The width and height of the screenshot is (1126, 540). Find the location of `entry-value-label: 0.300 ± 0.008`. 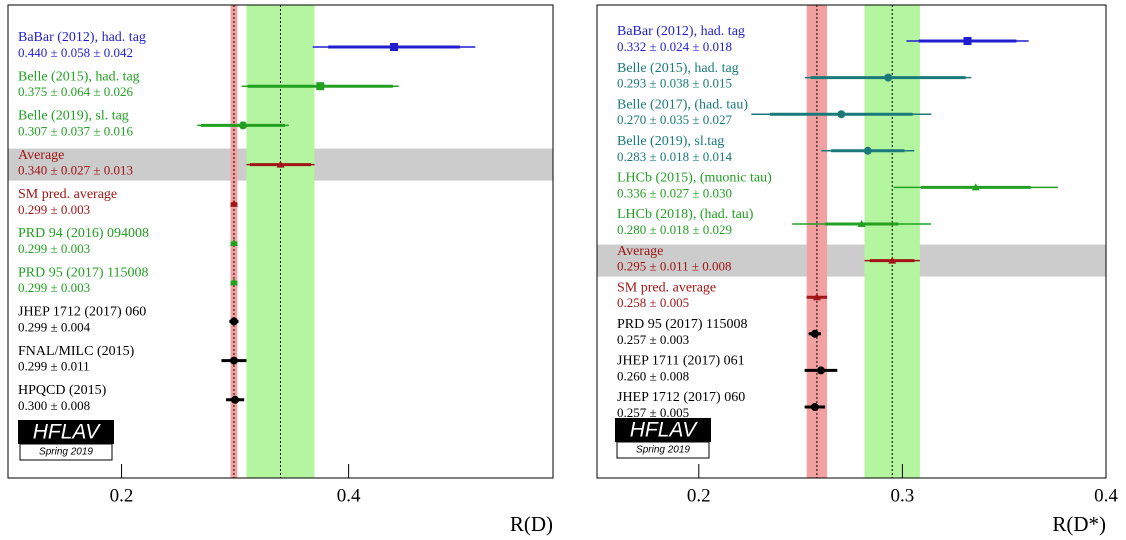

entry-value-label: 0.300 ± 0.008 is located at coordinates (54, 405).